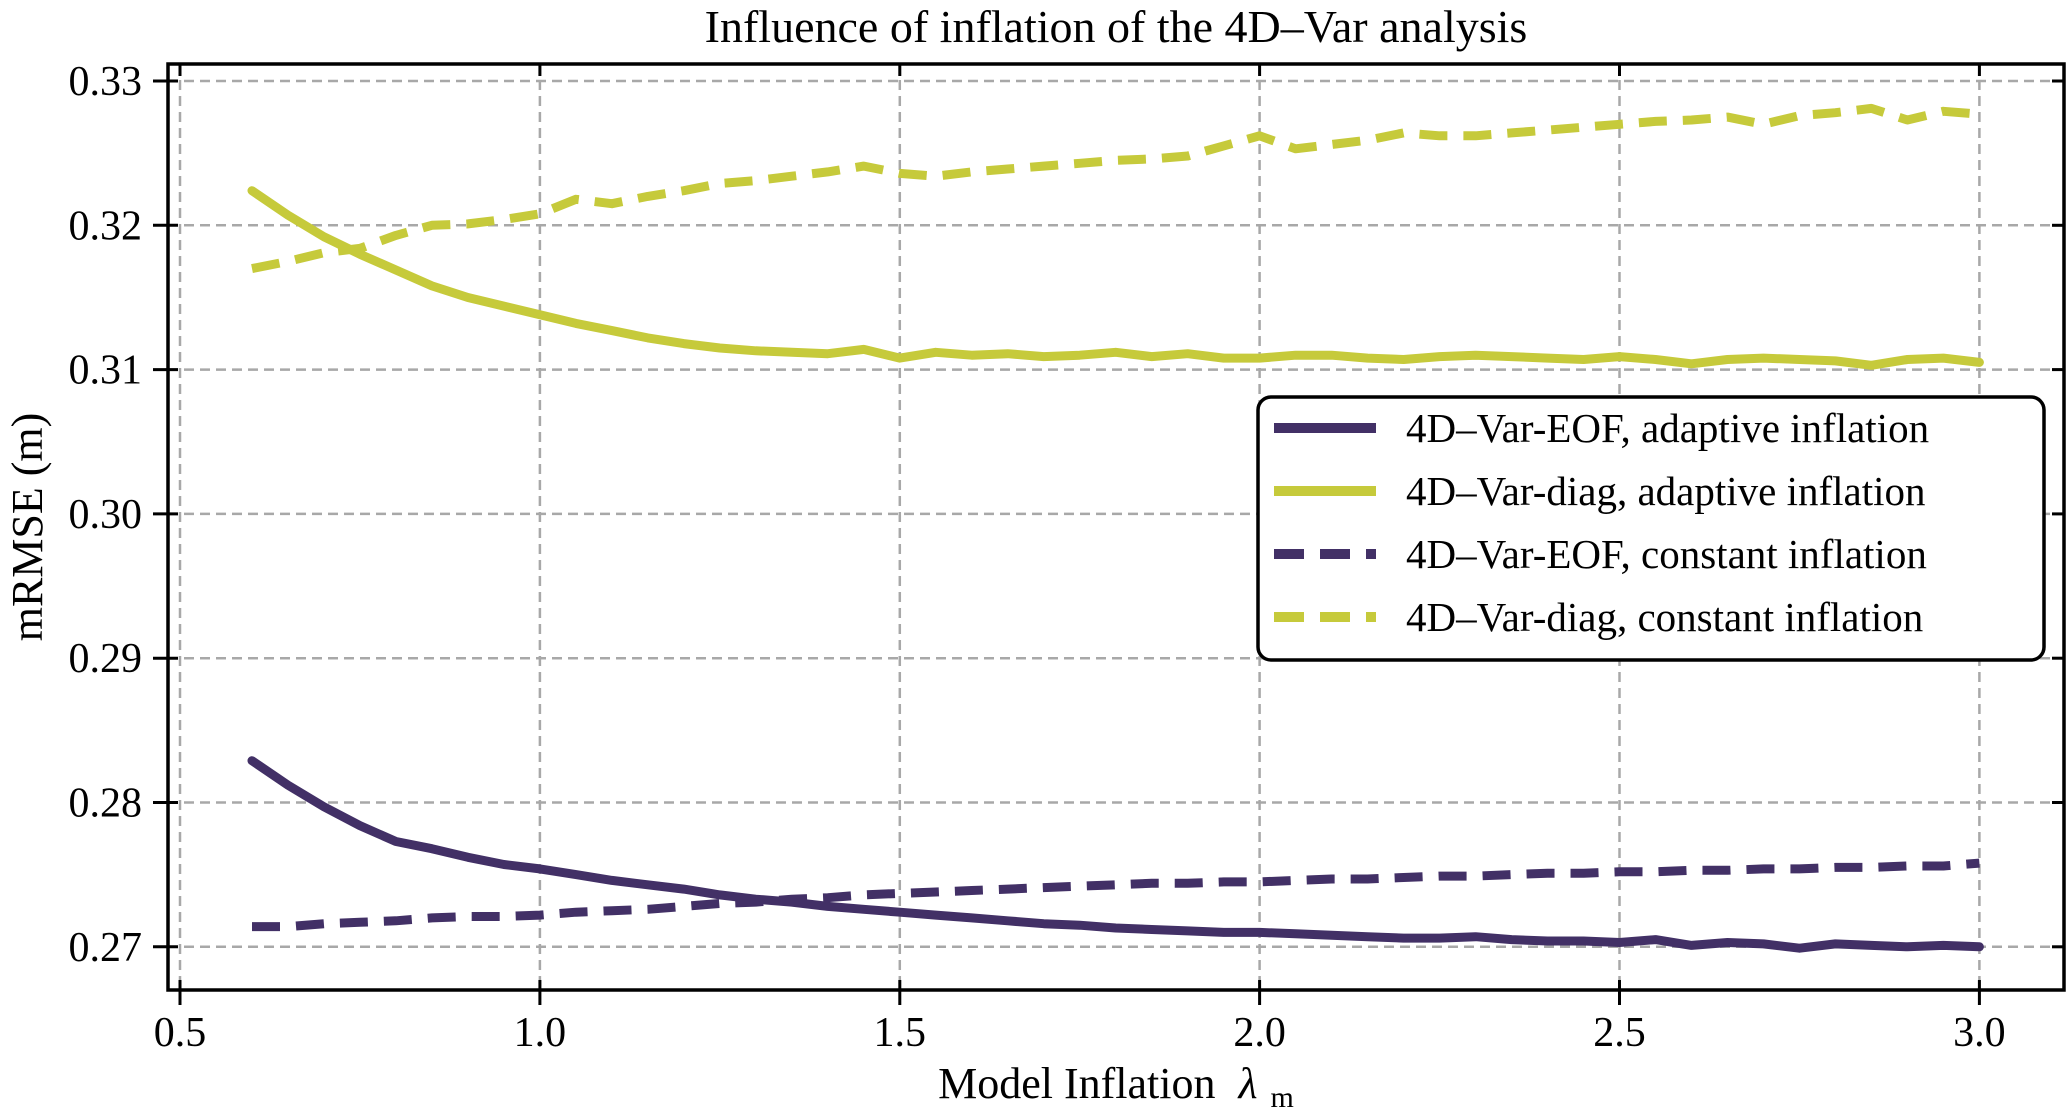 This screenshot has height=1114, width=2067. Describe the element at coordinates (1259, 1033) in the screenshot. I see `x-tick-label: 2.0` at that location.